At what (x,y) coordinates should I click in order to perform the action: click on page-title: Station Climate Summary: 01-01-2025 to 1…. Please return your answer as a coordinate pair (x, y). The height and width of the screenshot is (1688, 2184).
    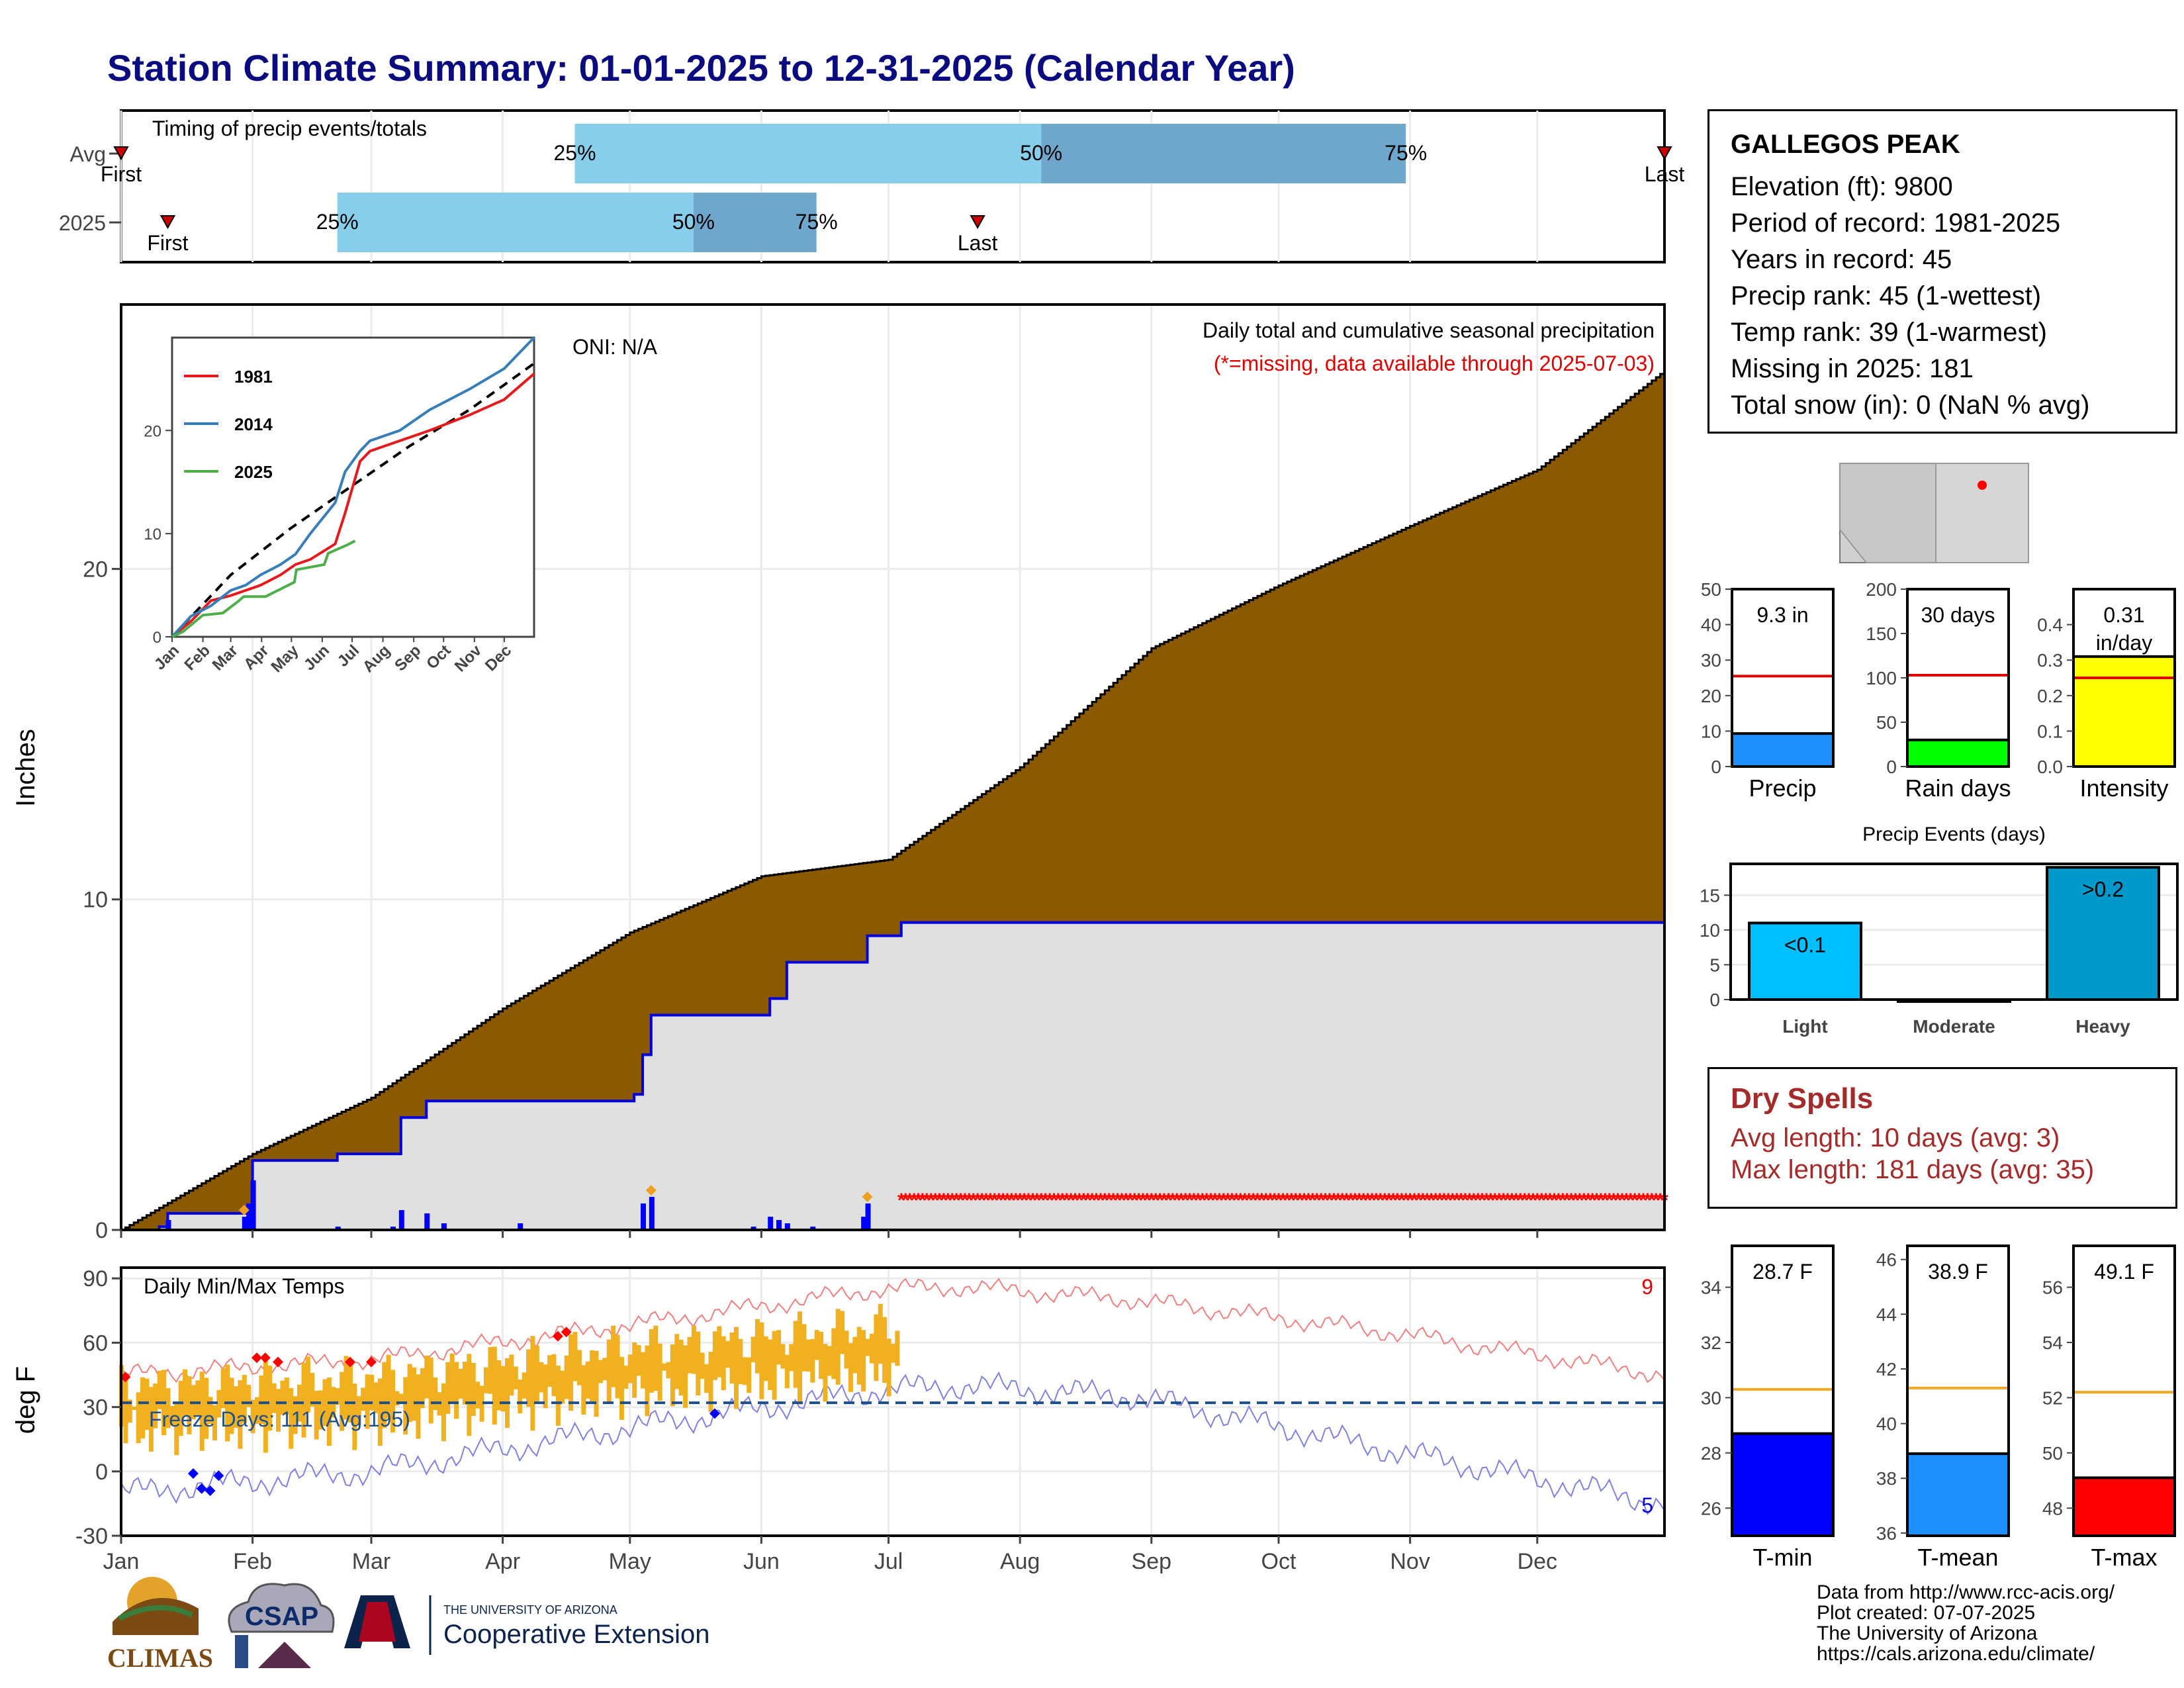
    Looking at the image, I should click on (701, 68).